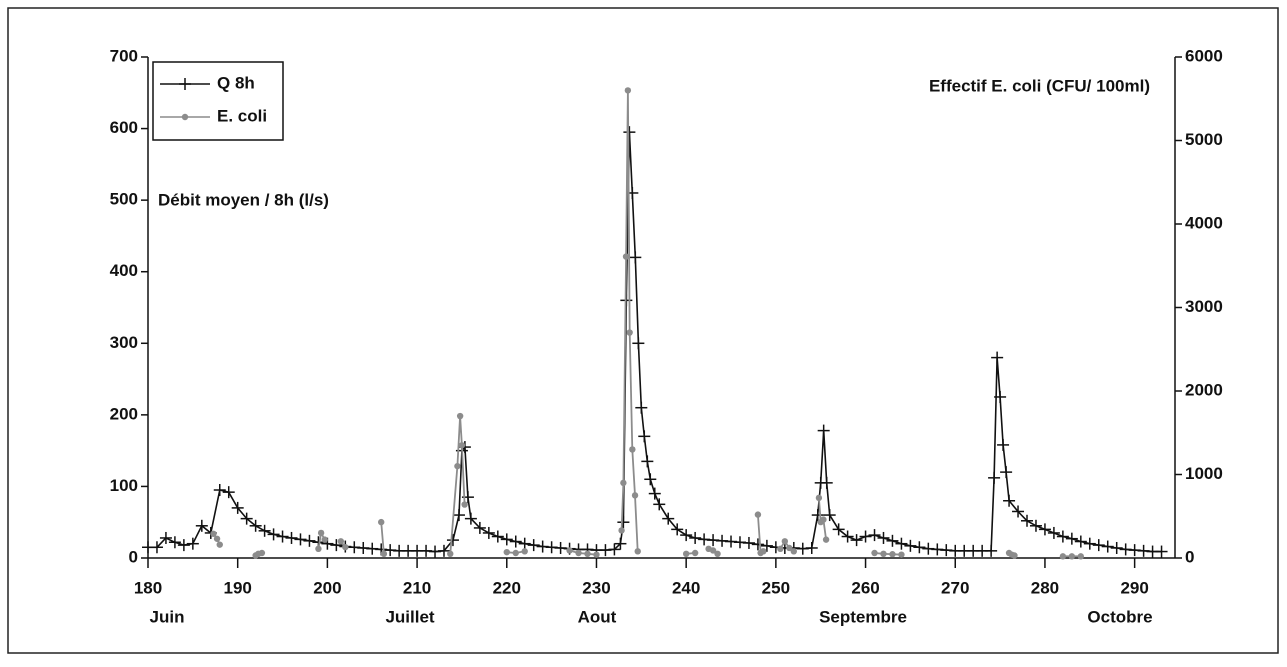 The height and width of the screenshot is (667, 1287). What do you see at coordinates (167, 616) in the screenshot?
I see `month-label: Juin` at bounding box center [167, 616].